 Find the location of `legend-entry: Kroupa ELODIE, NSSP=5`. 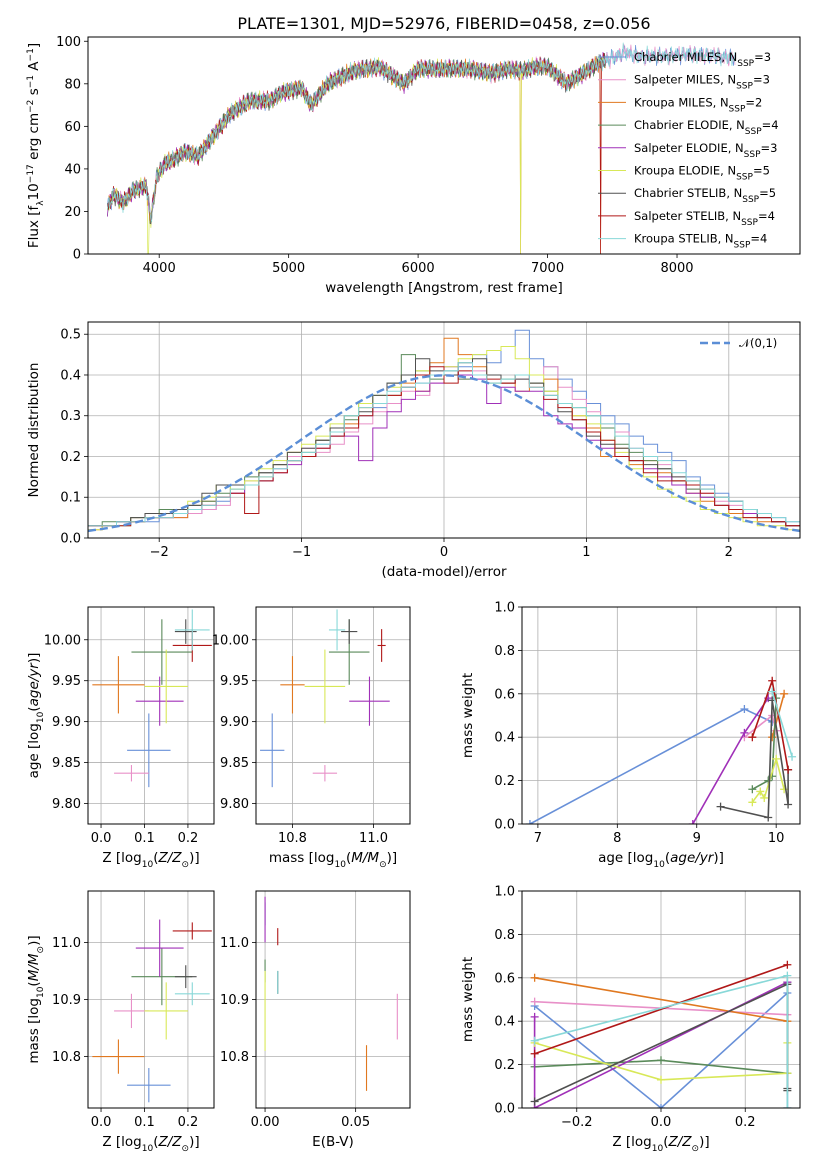

legend-entry: Kroupa ELODIE, NSSP=5 is located at coordinates (702, 173).